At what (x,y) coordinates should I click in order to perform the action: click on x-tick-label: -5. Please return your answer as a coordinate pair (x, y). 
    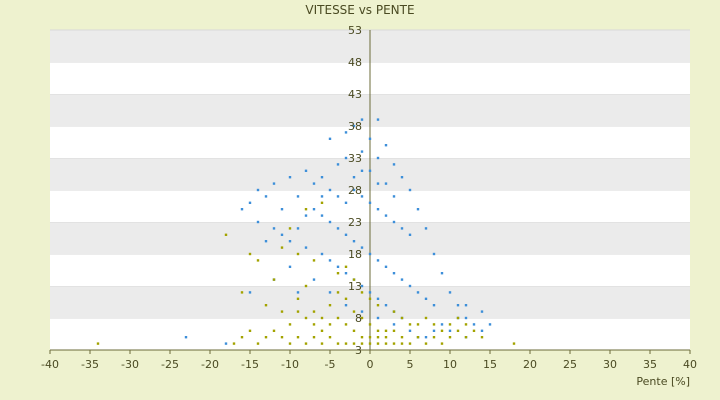
    Looking at the image, I should click on (330, 364).